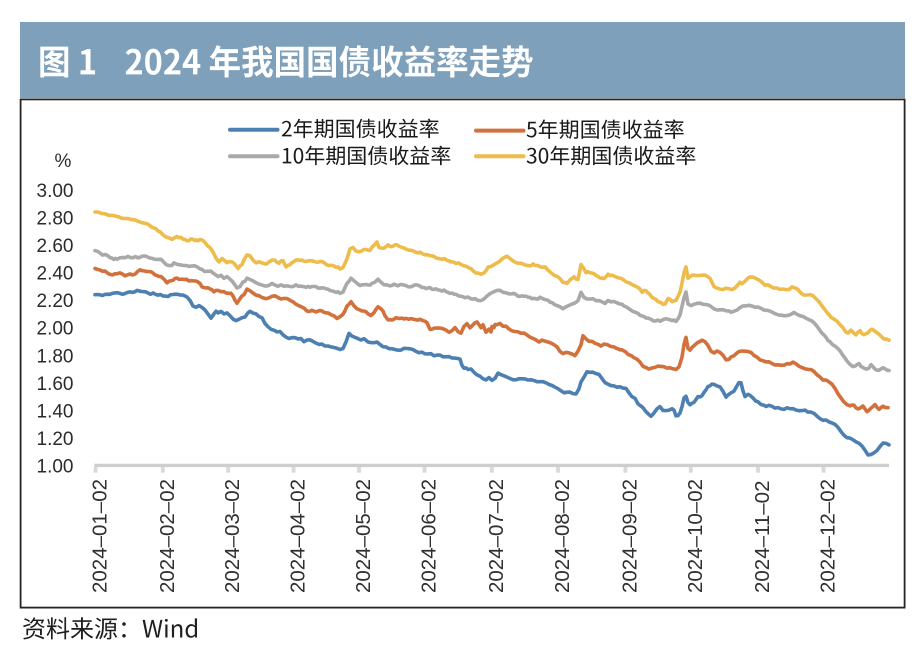 Image resolution: width=923 pixels, height=663 pixels. What do you see at coordinates (828, 536) in the screenshot?
I see `svg-text: 2024–12–02` at bounding box center [828, 536].